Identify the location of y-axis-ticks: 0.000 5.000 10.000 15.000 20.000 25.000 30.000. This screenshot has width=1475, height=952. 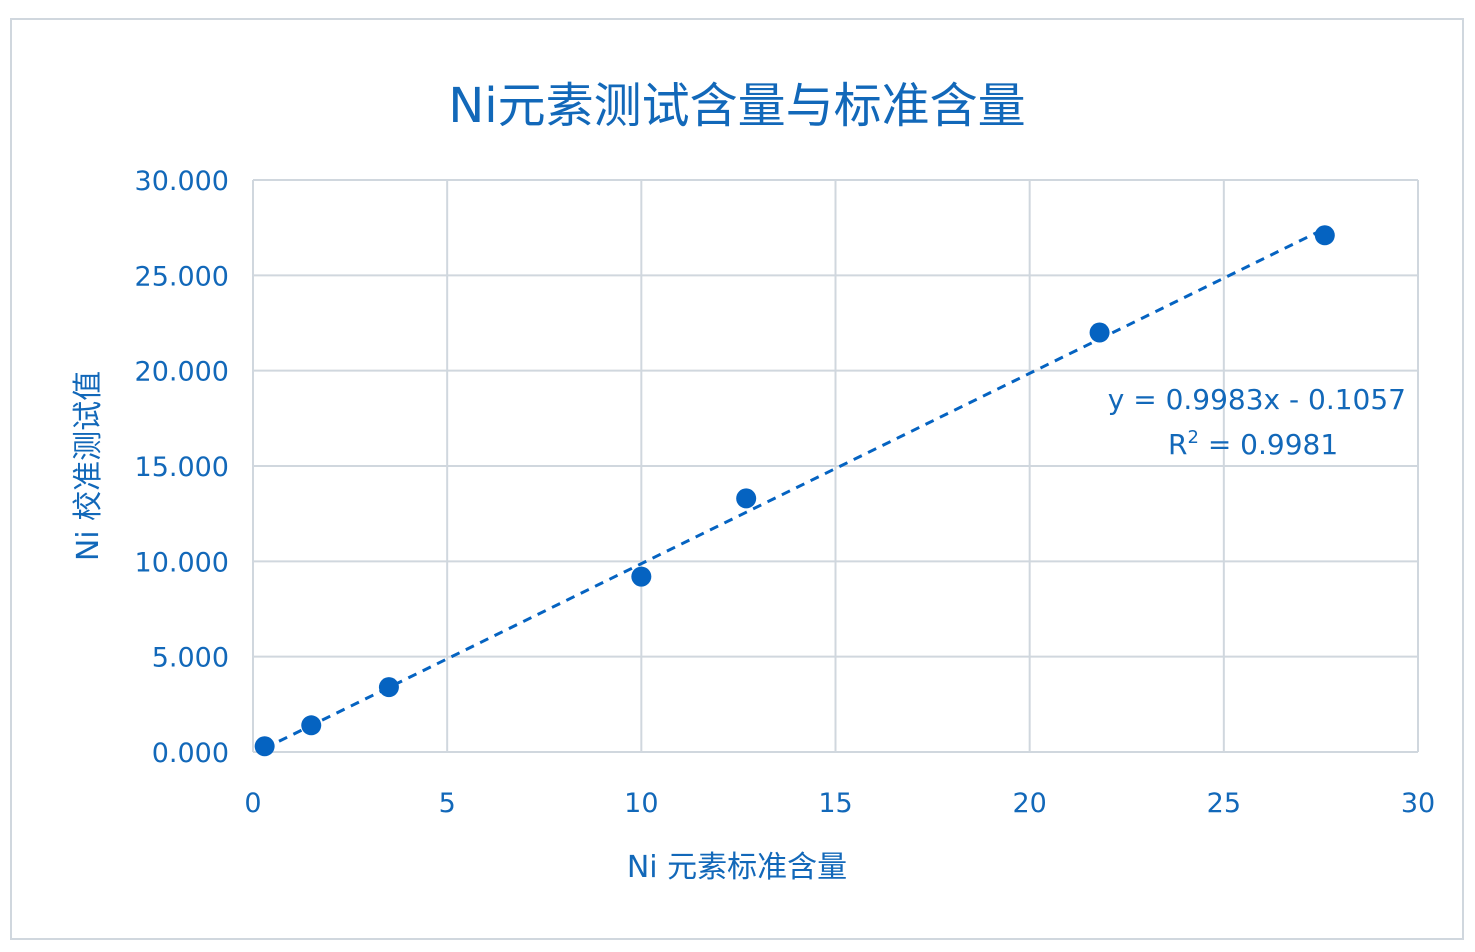
(182, 467).